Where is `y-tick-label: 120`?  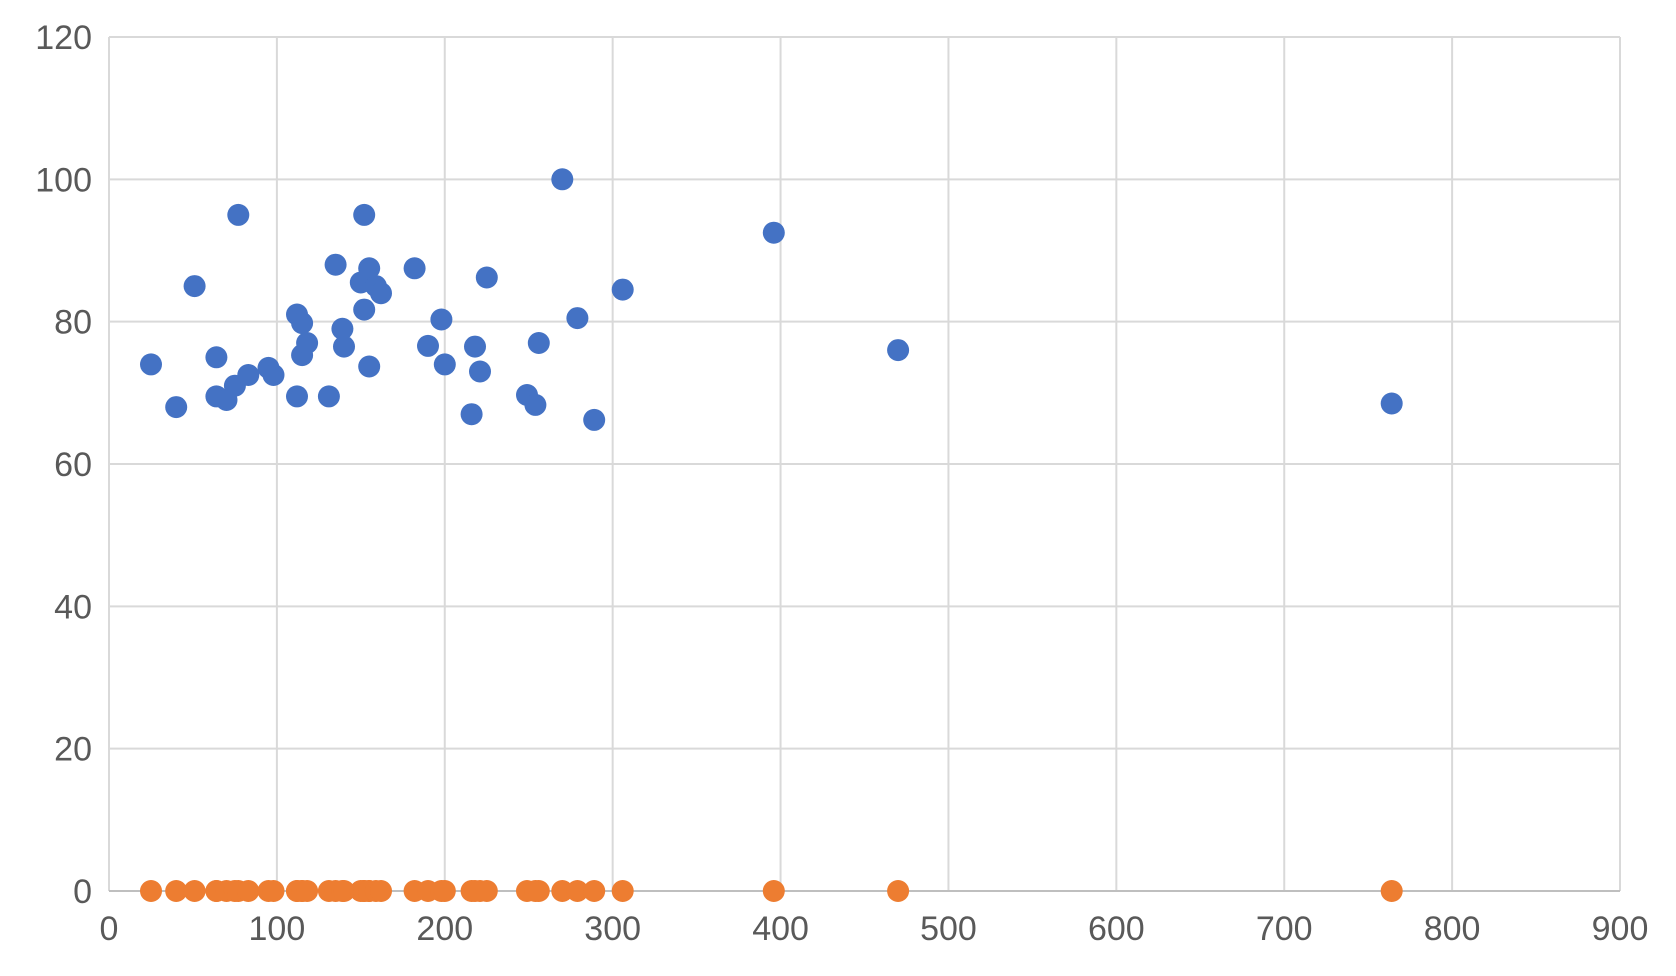 y-tick-label: 120 is located at coordinates (63, 38).